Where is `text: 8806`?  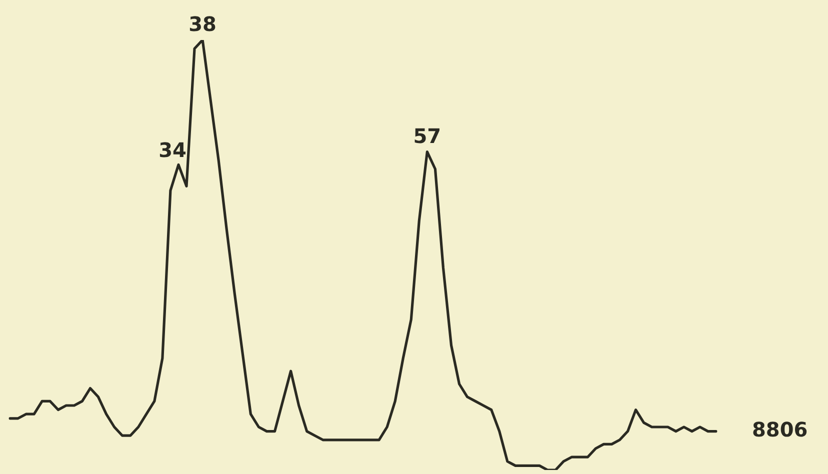
text: 8806 is located at coordinates (780, 430).